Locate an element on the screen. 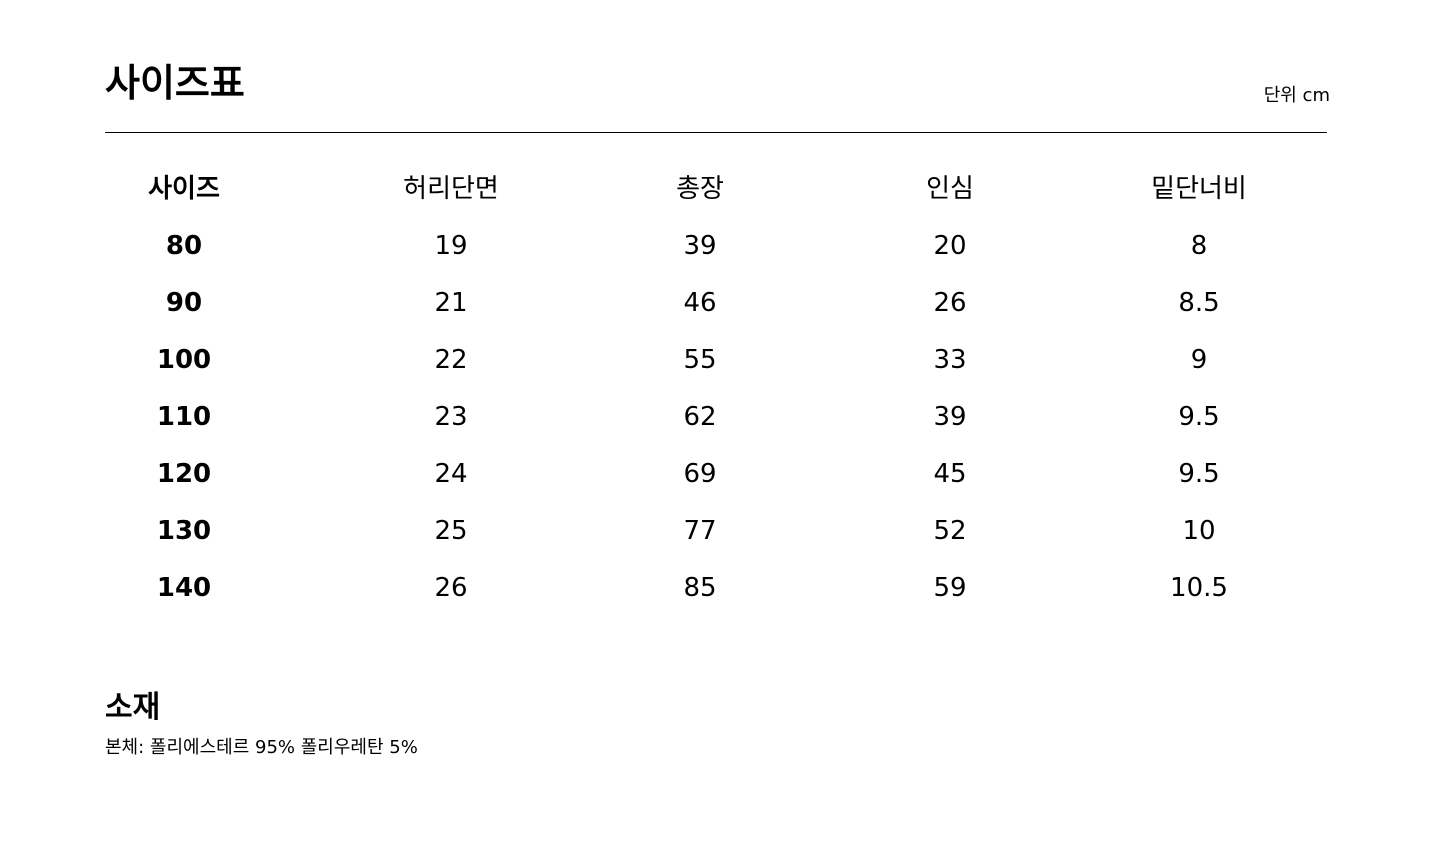 Image resolution: width=1445 pixels, height=851 pixels. table-cell: 59 is located at coordinates (950, 588).